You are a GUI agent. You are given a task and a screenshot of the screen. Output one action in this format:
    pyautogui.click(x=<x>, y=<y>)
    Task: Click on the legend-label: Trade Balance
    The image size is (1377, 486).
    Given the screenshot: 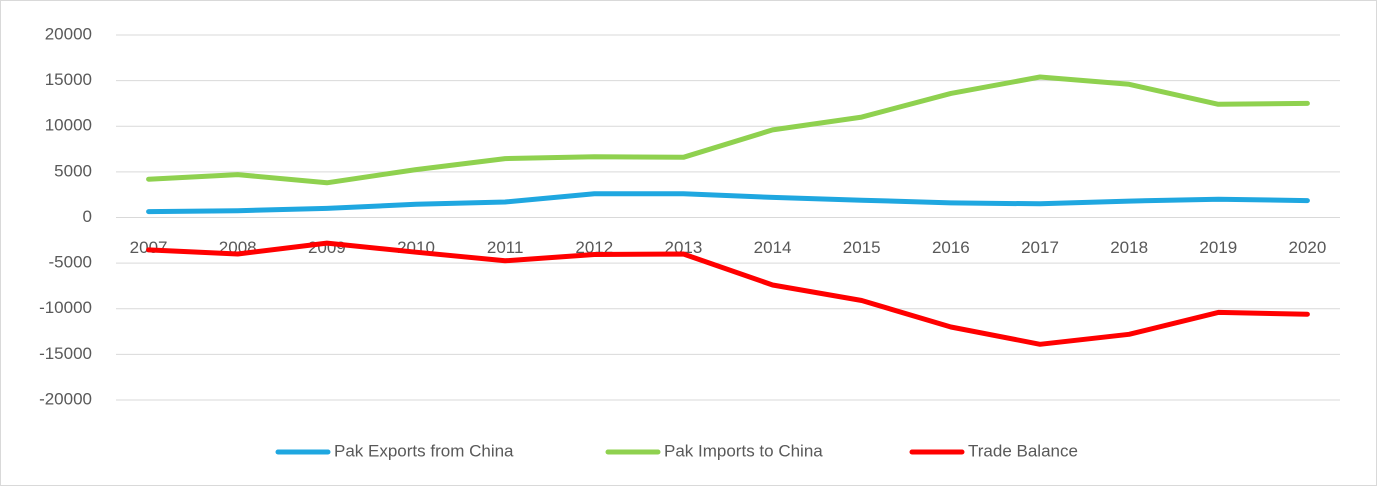 What is the action you would take?
    pyautogui.click(x=1023, y=450)
    